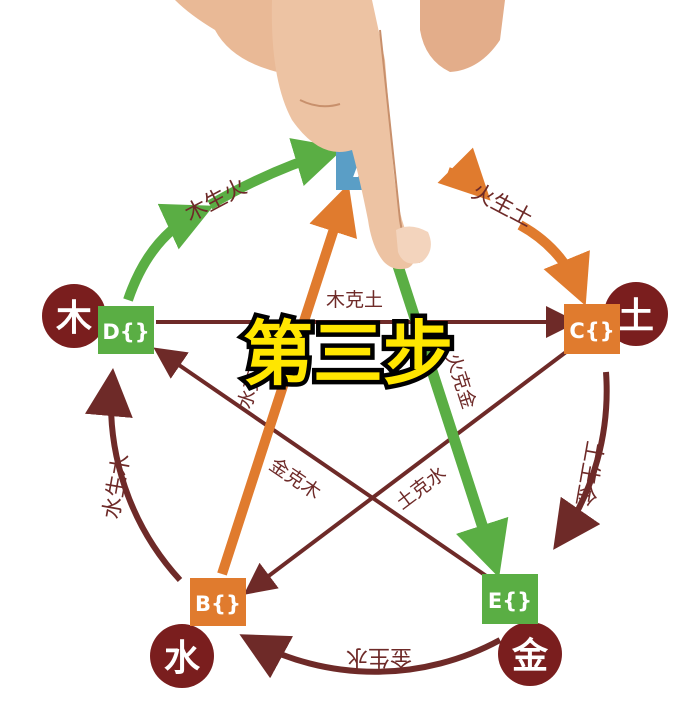 The image size is (698, 704). I want to click on node-e: E{}, so click(510, 599).